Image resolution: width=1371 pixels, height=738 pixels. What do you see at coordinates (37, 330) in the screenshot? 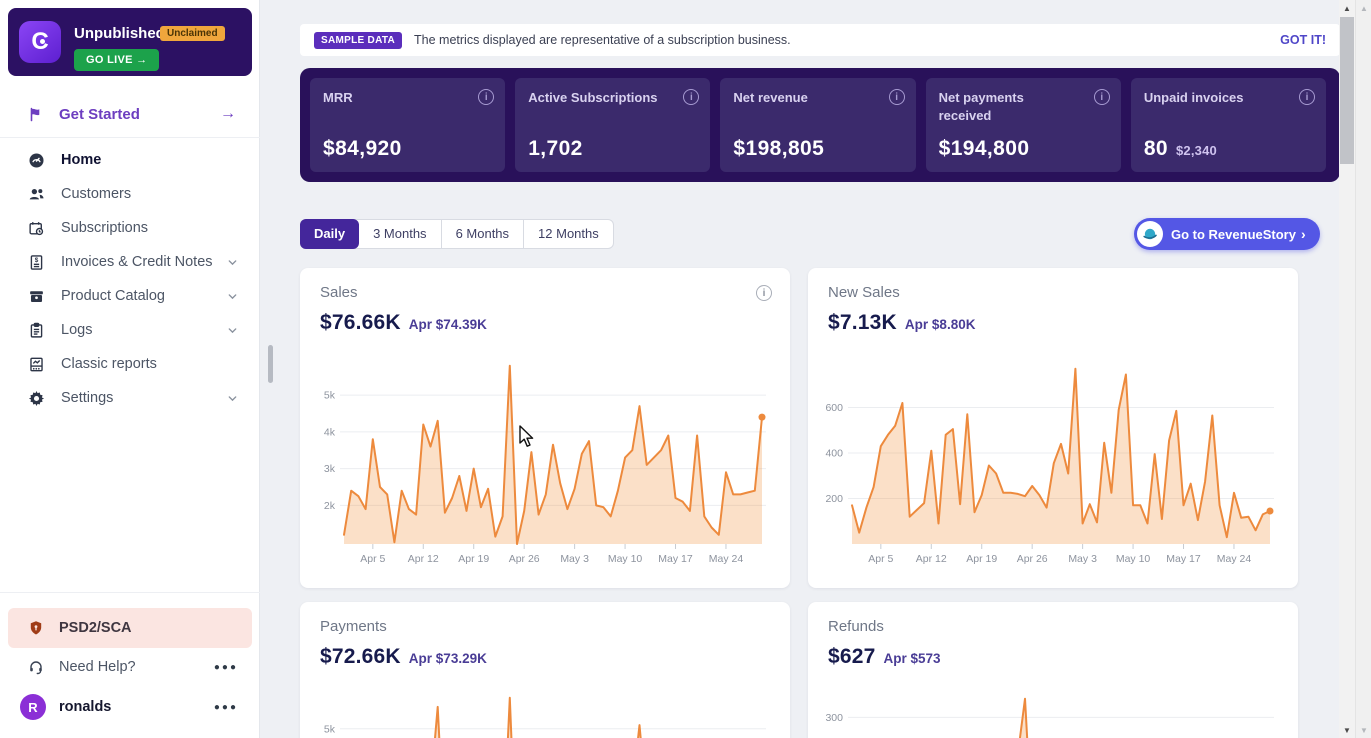
I see `clipboard-icon` at bounding box center [37, 330].